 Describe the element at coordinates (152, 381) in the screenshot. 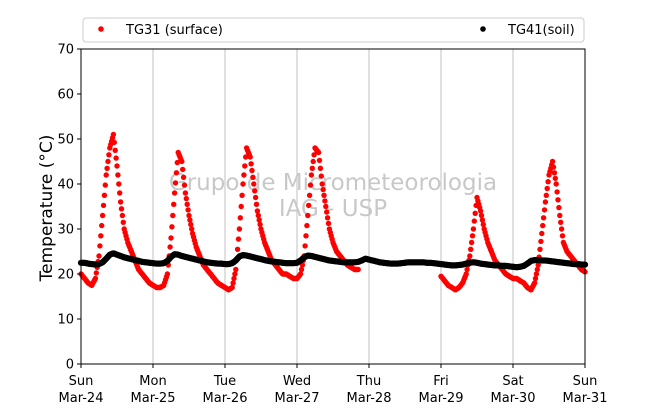

I see `x-tick-day: Mon` at that location.